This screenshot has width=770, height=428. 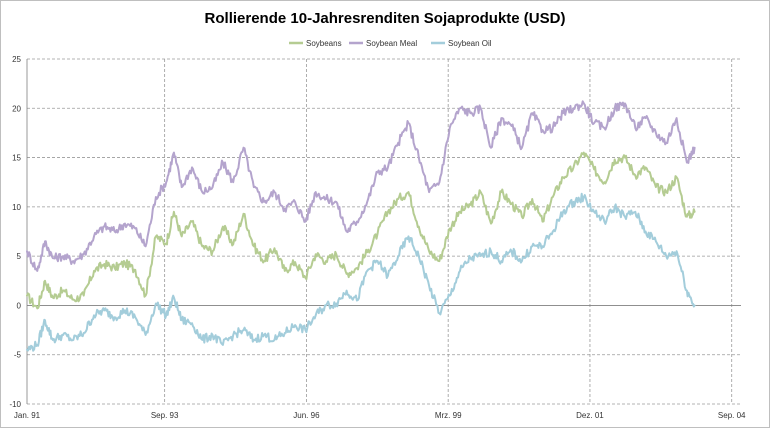 I want to click on x-tick-label: Dez. 01, so click(x=590, y=415).